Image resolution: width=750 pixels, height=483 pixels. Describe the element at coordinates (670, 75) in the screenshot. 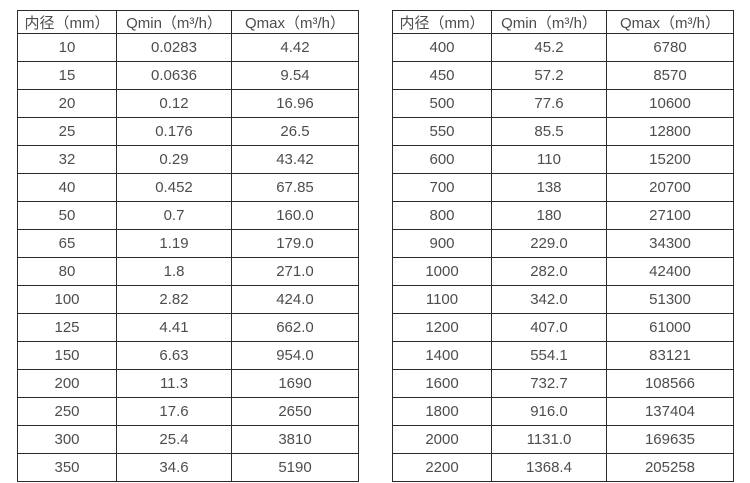

I see `table-cell: 8570` at that location.